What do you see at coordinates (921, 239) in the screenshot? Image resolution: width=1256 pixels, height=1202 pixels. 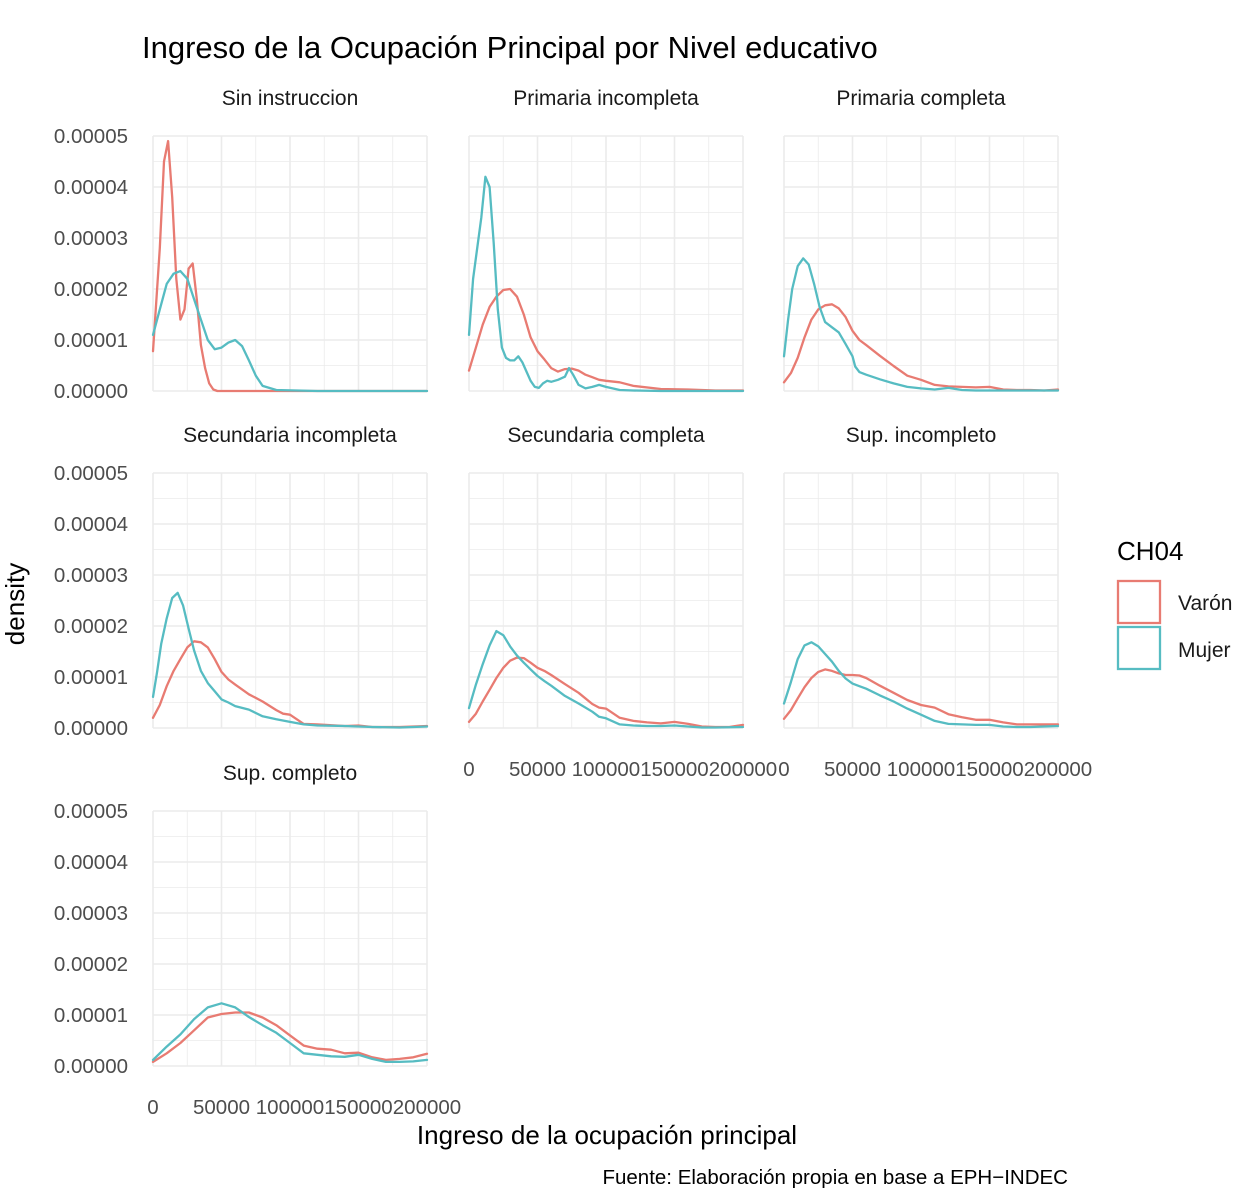 I see `facet-panel: Primaria completa` at bounding box center [921, 239].